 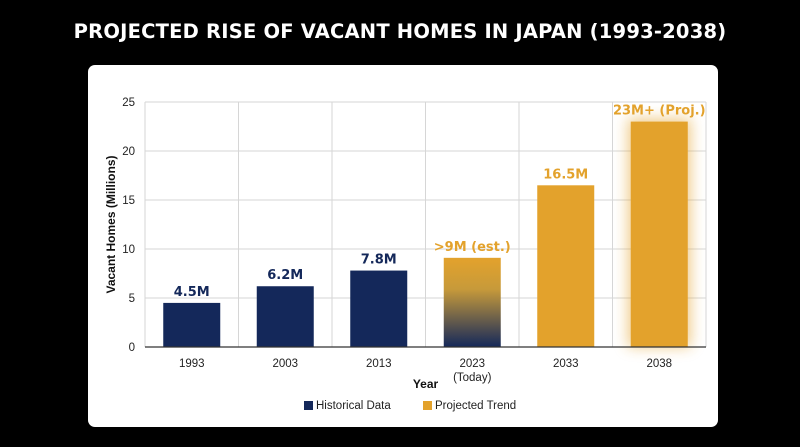 What do you see at coordinates (128, 103) in the screenshot?
I see `y-tick-label: 25` at bounding box center [128, 103].